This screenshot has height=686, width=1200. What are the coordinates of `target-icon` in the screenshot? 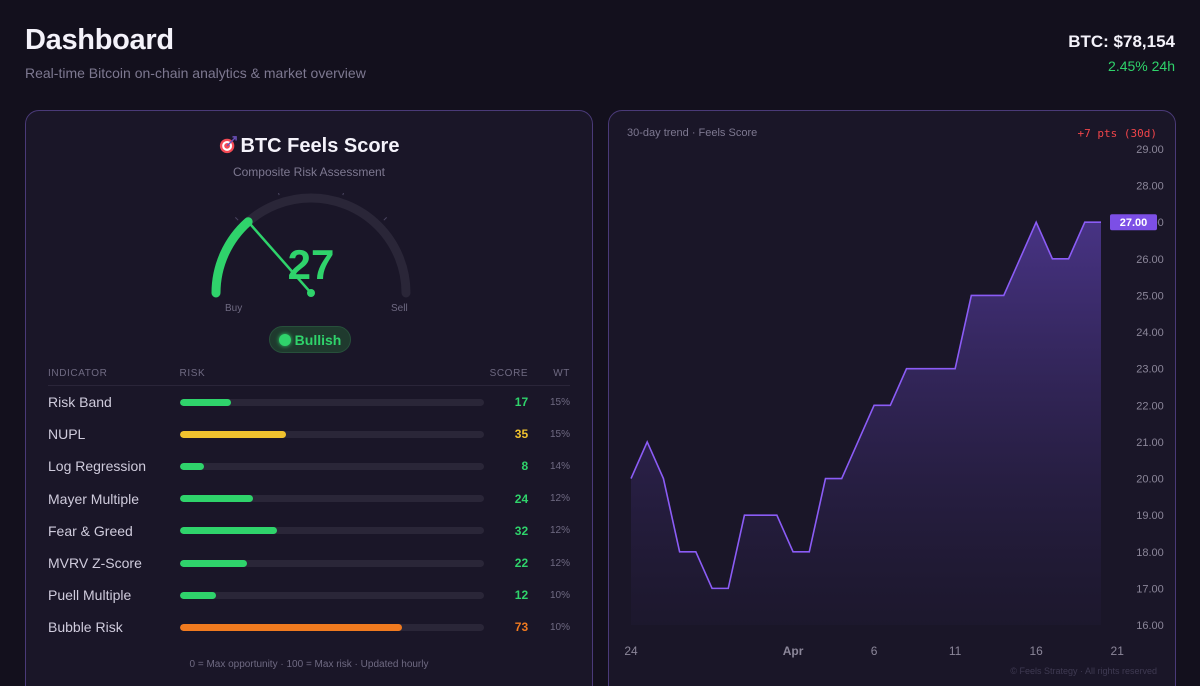 It's located at (228, 145).